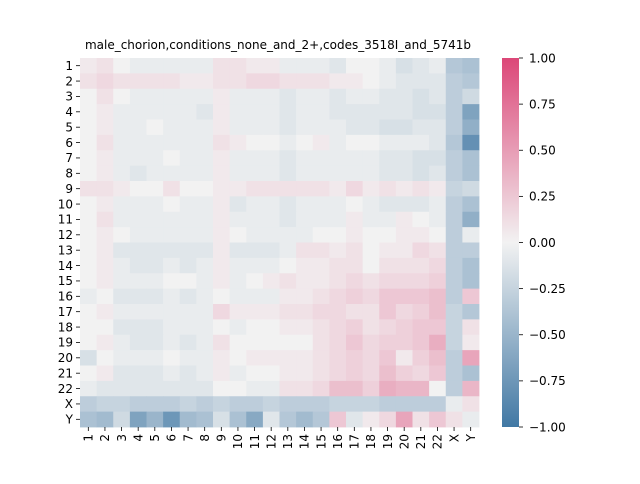  Describe the element at coordinates (69, 404) in the screenshot. I see `y-tick-label: X` at that location.